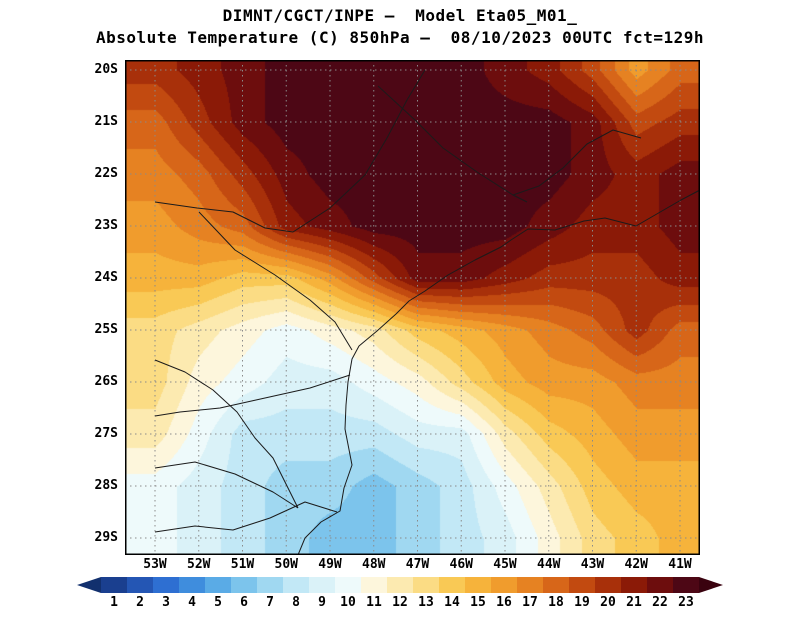  What do you see at coordinates (504, 602) in the screenshot?
I see `colorbar-value: 16` at bounding box center [504, 602].